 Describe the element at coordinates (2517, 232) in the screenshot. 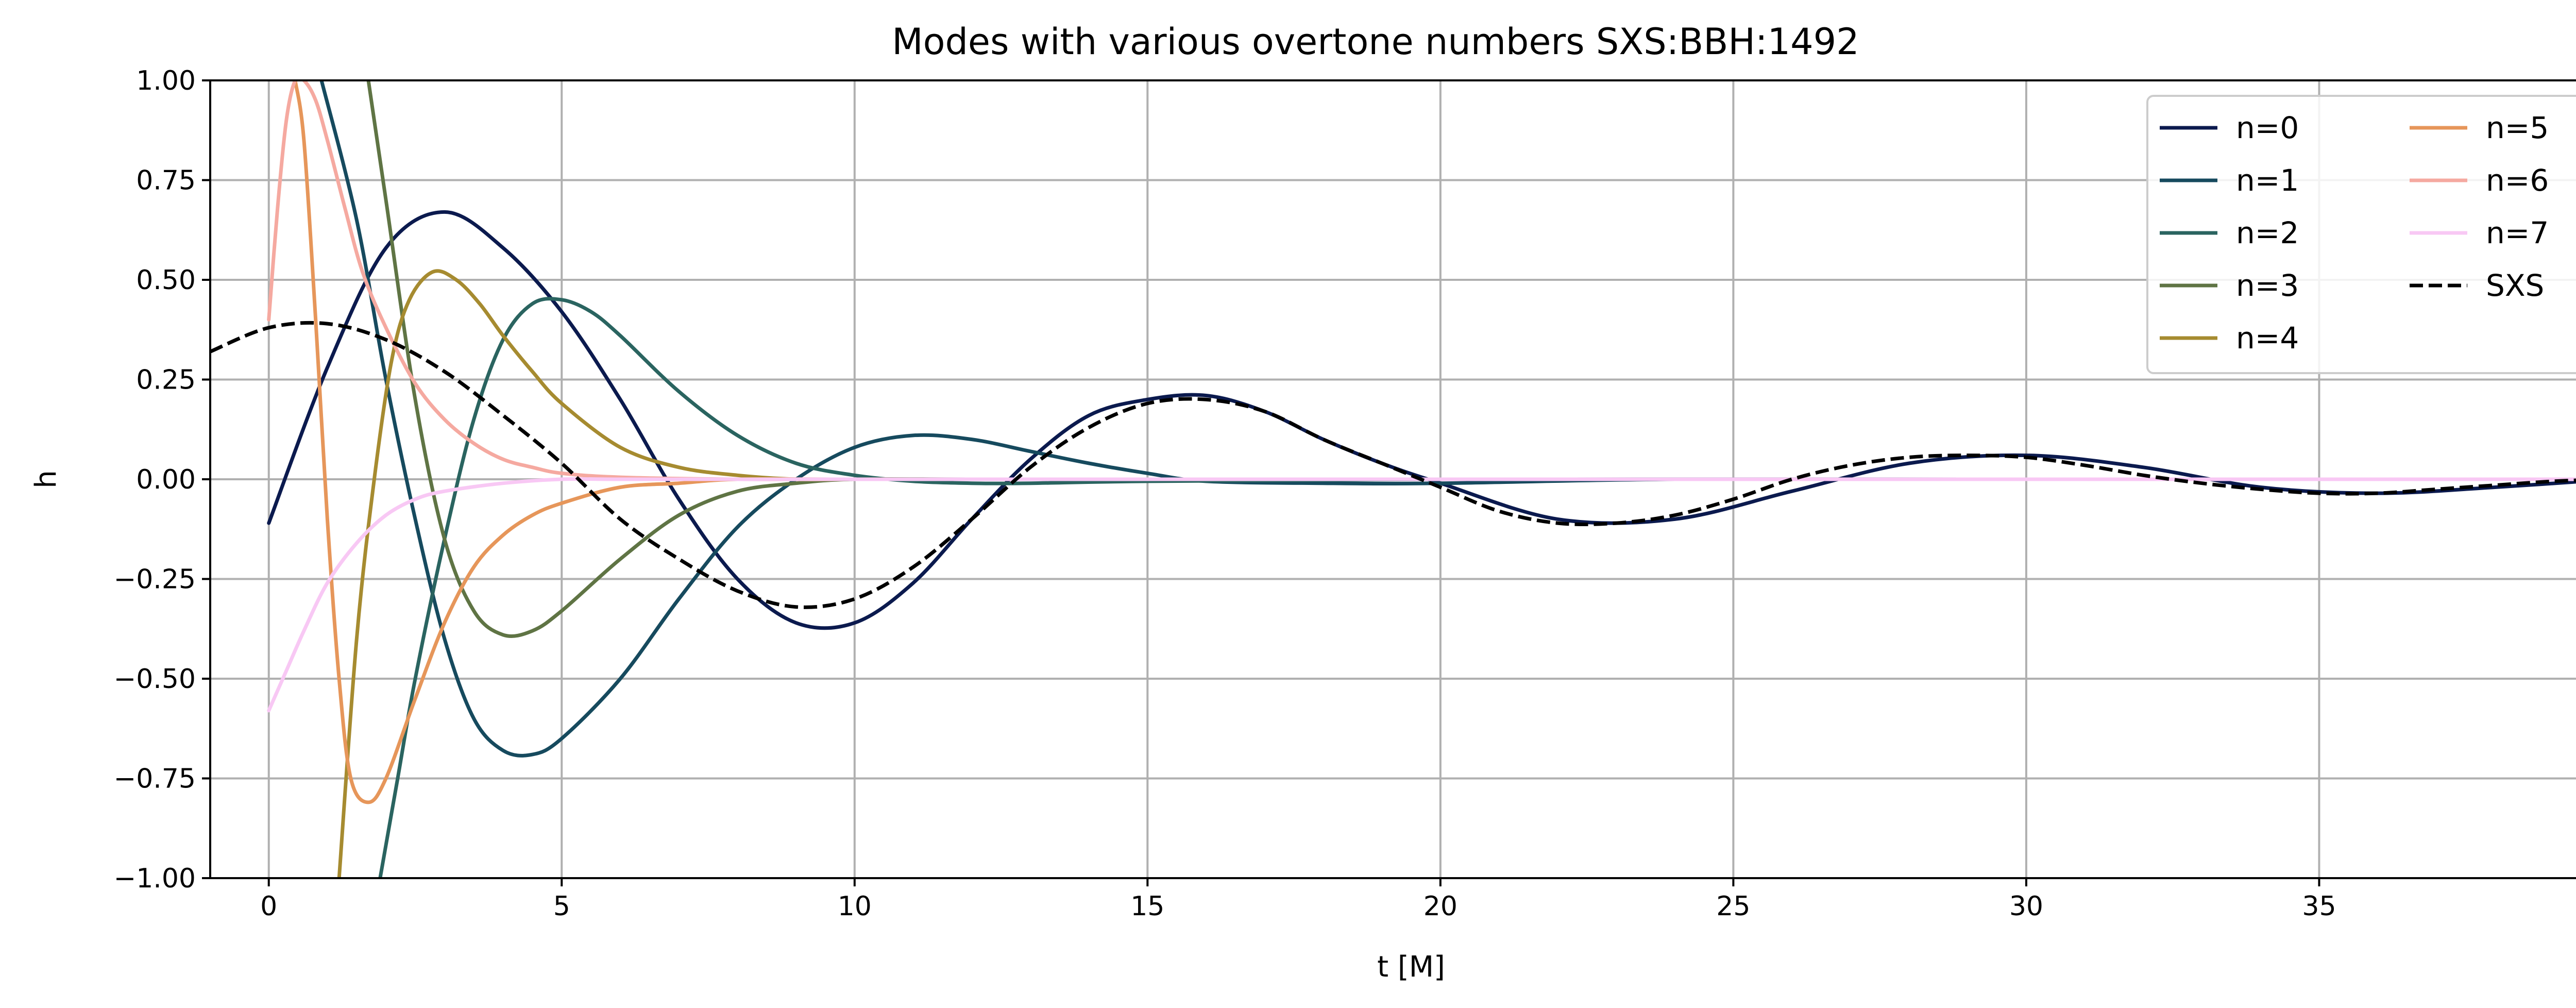

I see `legend-label: n=7` at that location.